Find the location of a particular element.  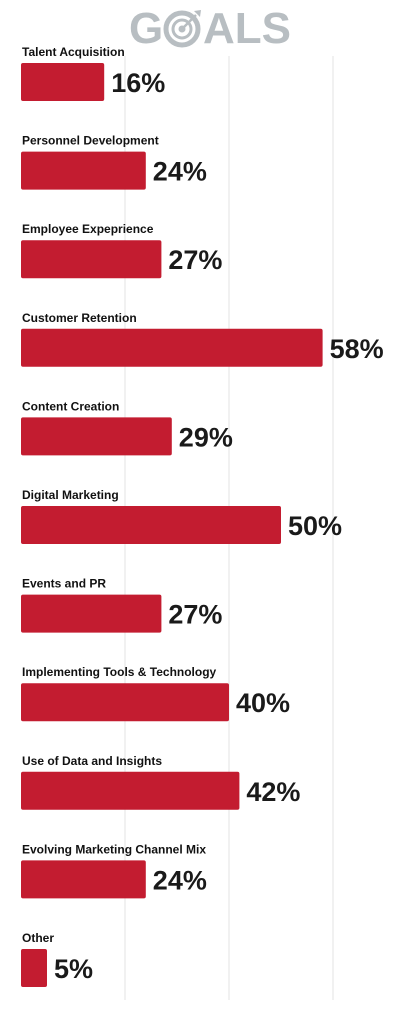

target-icon is located at coordinates (182, 29).